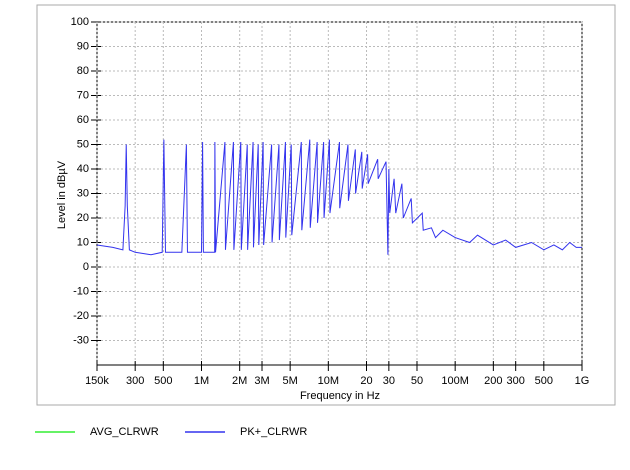 This screenshot has width=630, height=470. What do you see at coordinates (273, 432) in the screenshot?
I see `legend-label: PK+_CLRWR` at bounding box center [273, 432].